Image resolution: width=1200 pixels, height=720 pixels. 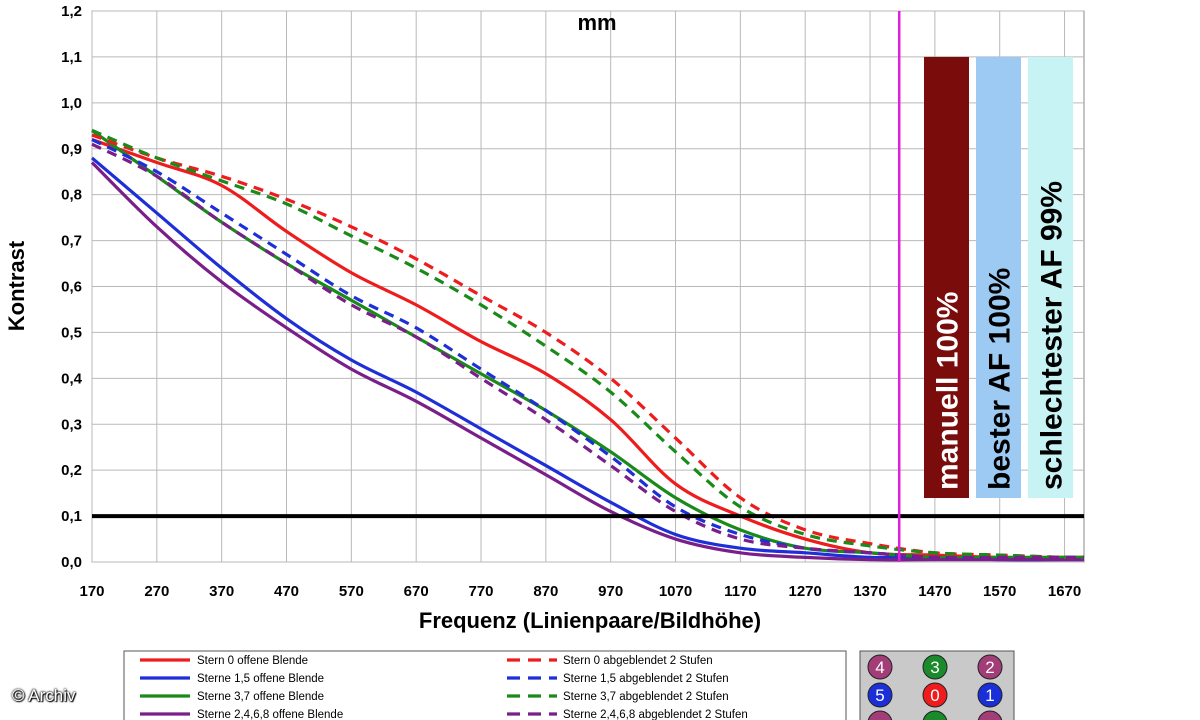 What do you see at coordinates (286, 591) in the screenshot?
I see `x-tick-label: 470` at bounding box center [286, 591].